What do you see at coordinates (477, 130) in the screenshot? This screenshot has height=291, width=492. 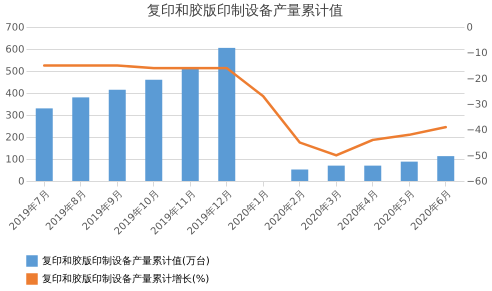 I see `y2-tick-label: −40` at bounding box center [477, 130].